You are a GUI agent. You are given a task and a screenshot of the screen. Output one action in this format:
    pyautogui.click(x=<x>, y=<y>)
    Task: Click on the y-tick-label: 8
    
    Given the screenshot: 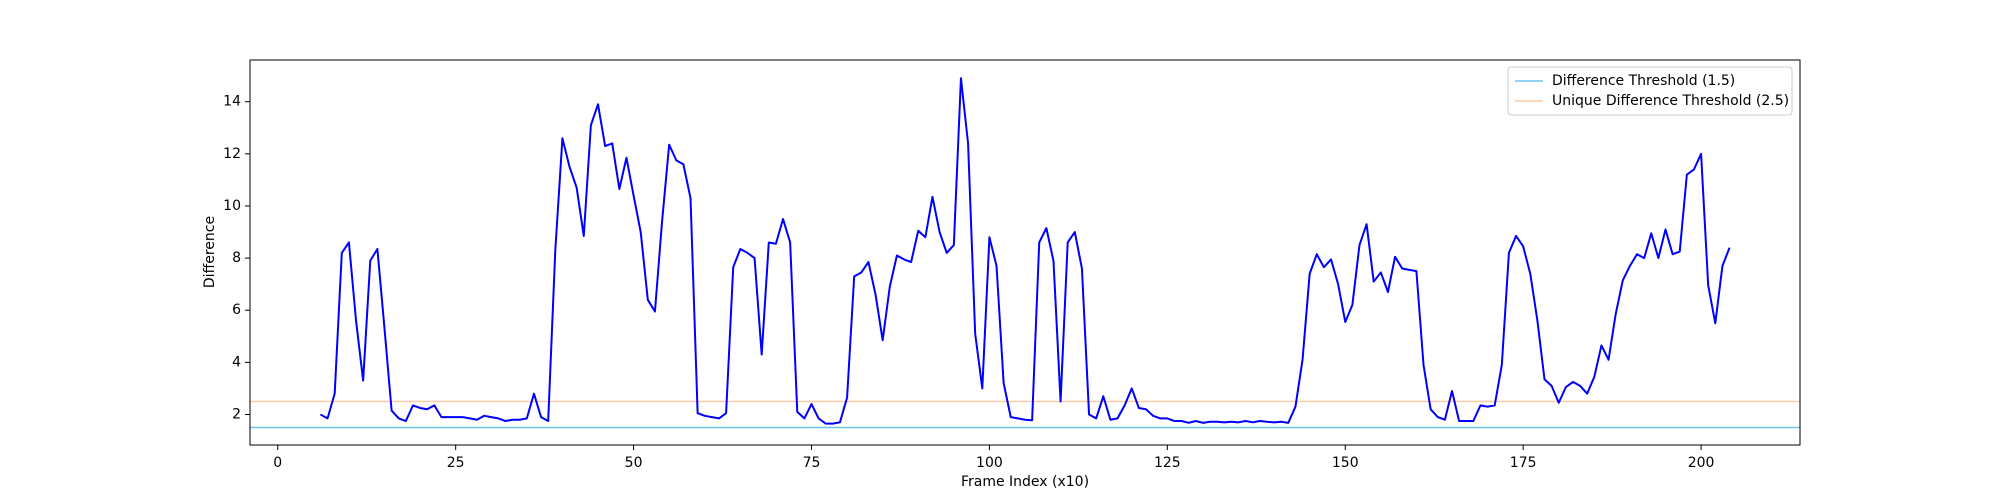 What is the action you would take?
    pyautogui.click(x=236, y=258)
    